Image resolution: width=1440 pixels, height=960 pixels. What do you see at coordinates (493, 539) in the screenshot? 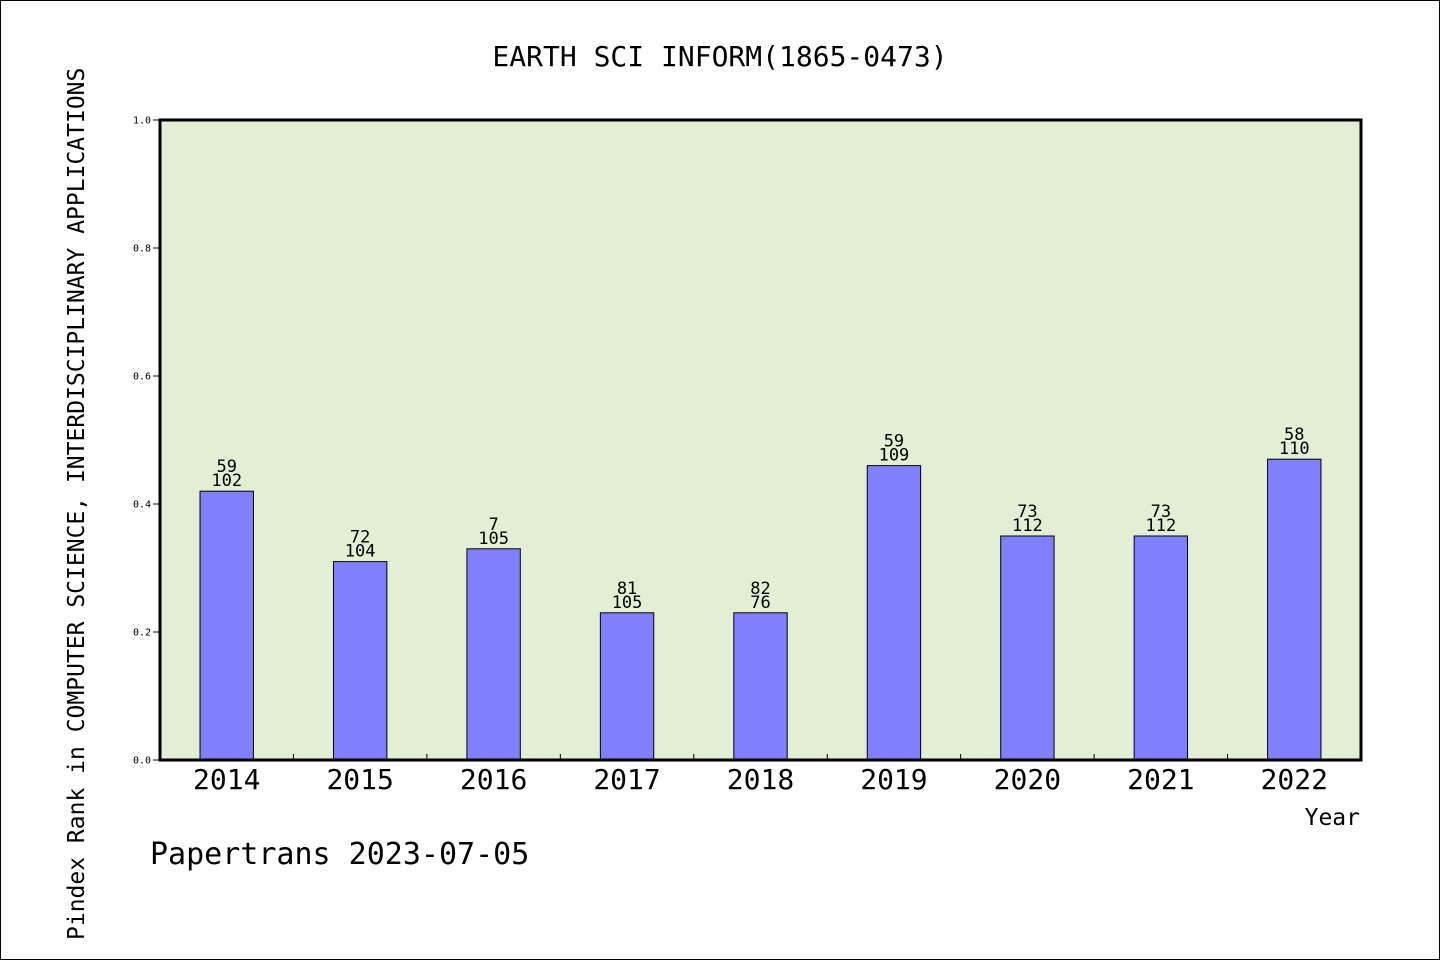
I see `data-label-bottom-2016: 105` at bounding box center [493, 539].